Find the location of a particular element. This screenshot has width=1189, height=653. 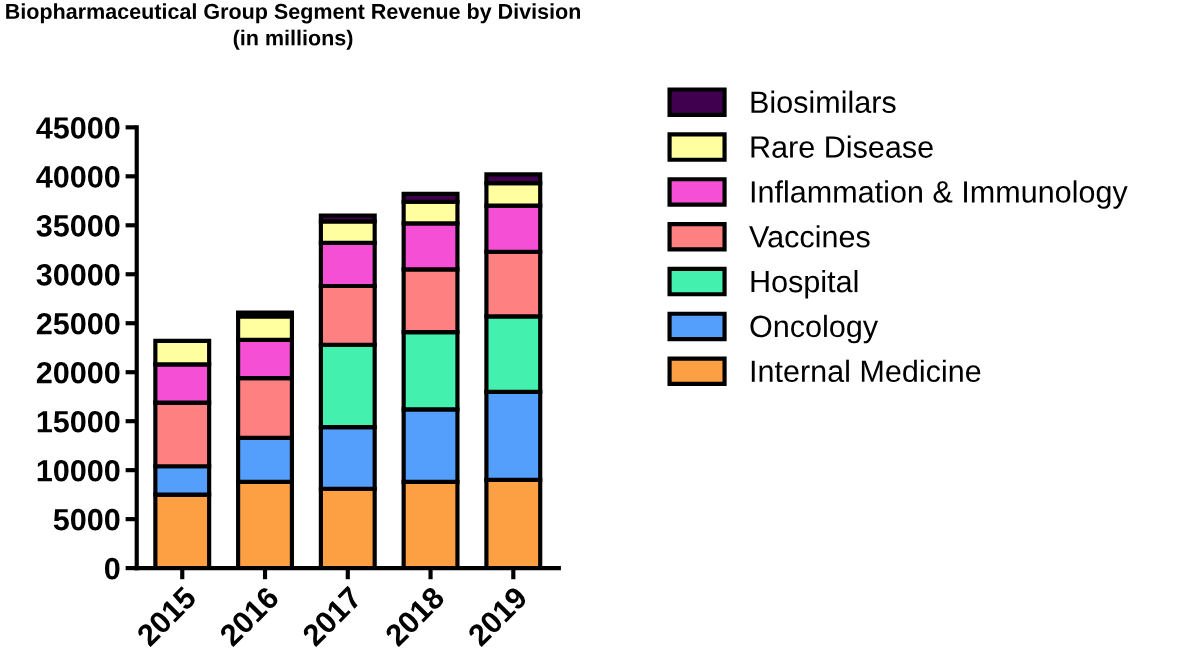

legend-label: Biosimilars is located at coordinates (823, 102).